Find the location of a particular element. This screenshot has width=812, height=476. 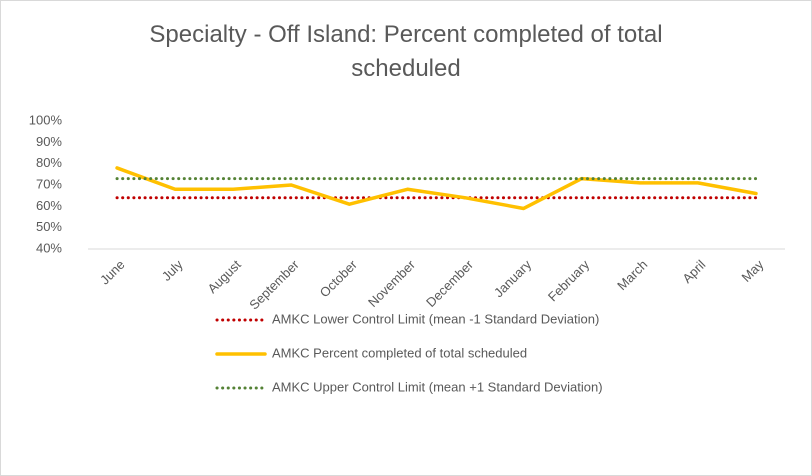

x-tick-label: November is located at coordinates (391, 282).